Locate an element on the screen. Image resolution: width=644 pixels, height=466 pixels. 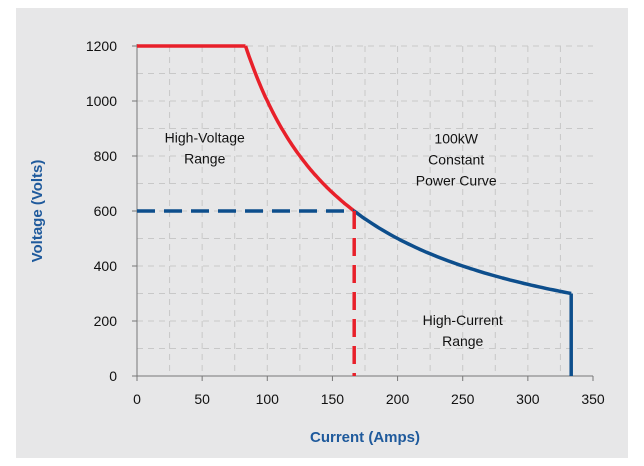
annotation-line: Power Curve is located at coordinates (456, 181).